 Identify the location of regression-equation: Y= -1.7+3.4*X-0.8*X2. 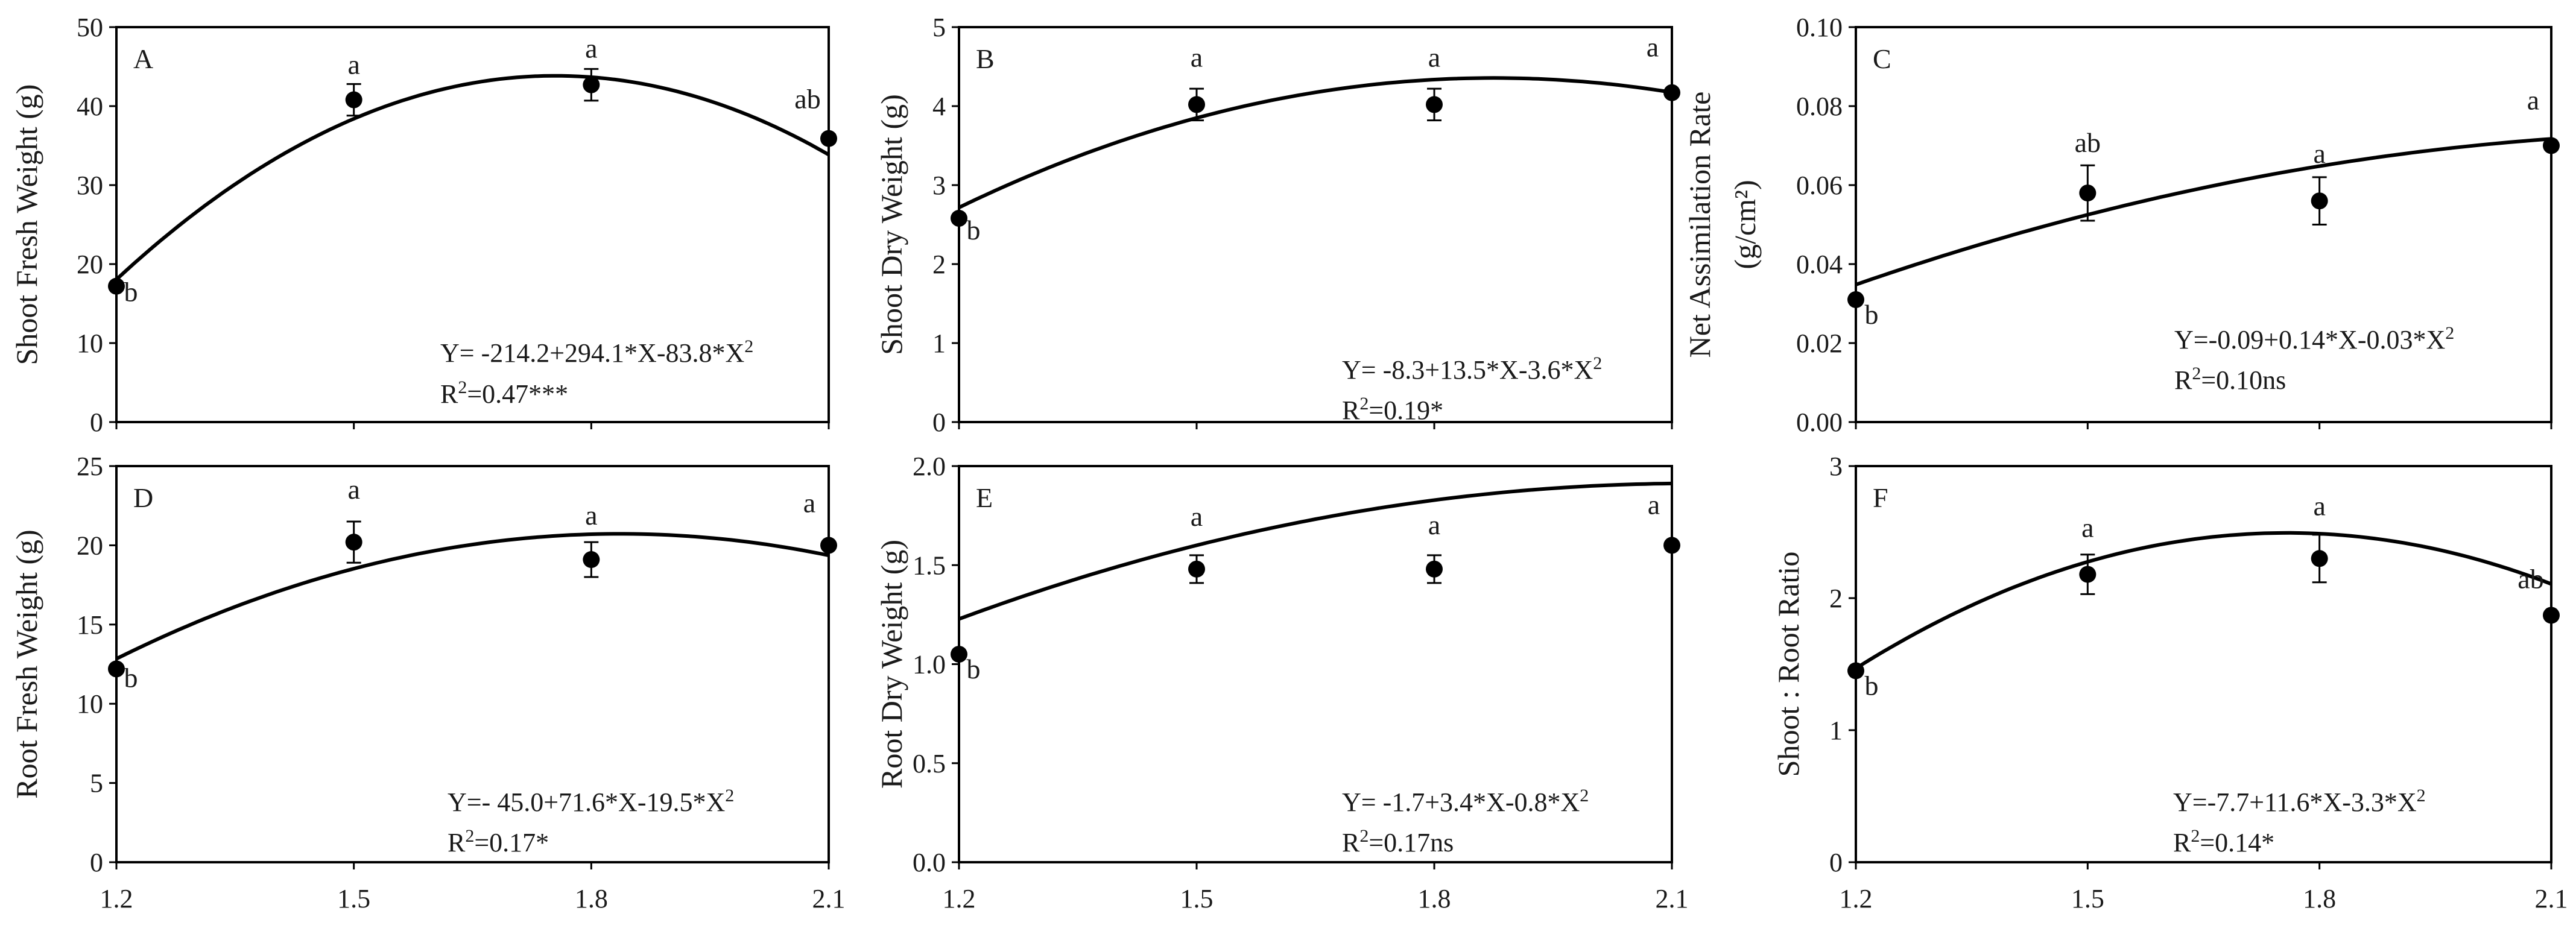
(1465, 802).